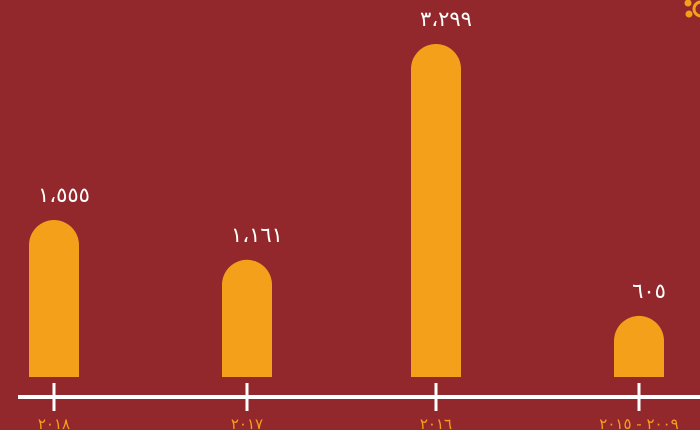  I want to click on x-tick-labels-layer: ٢٠١٨ ٢٠١٧ ٢٠١٦ ٢٠٠٩ - ٢٠١٥, so click(358, 422).